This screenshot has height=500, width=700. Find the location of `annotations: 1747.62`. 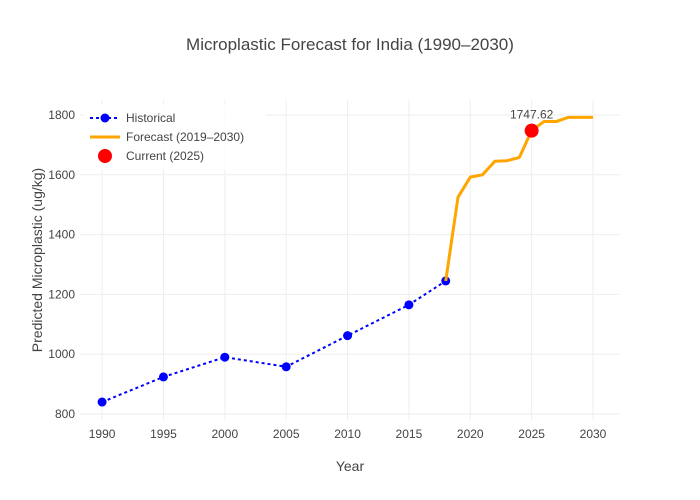

annotations: 1747.62 is located at coordinates (532, 115).